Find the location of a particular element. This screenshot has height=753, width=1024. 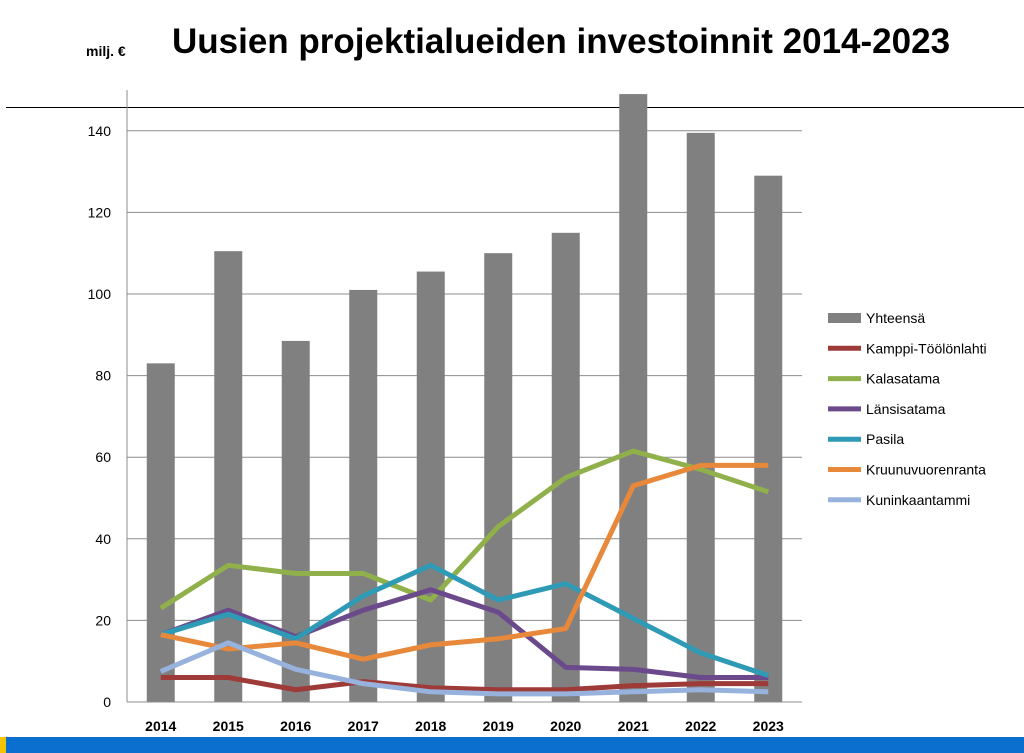

y-tick-label: 0 is located at coordinates (107, 702).